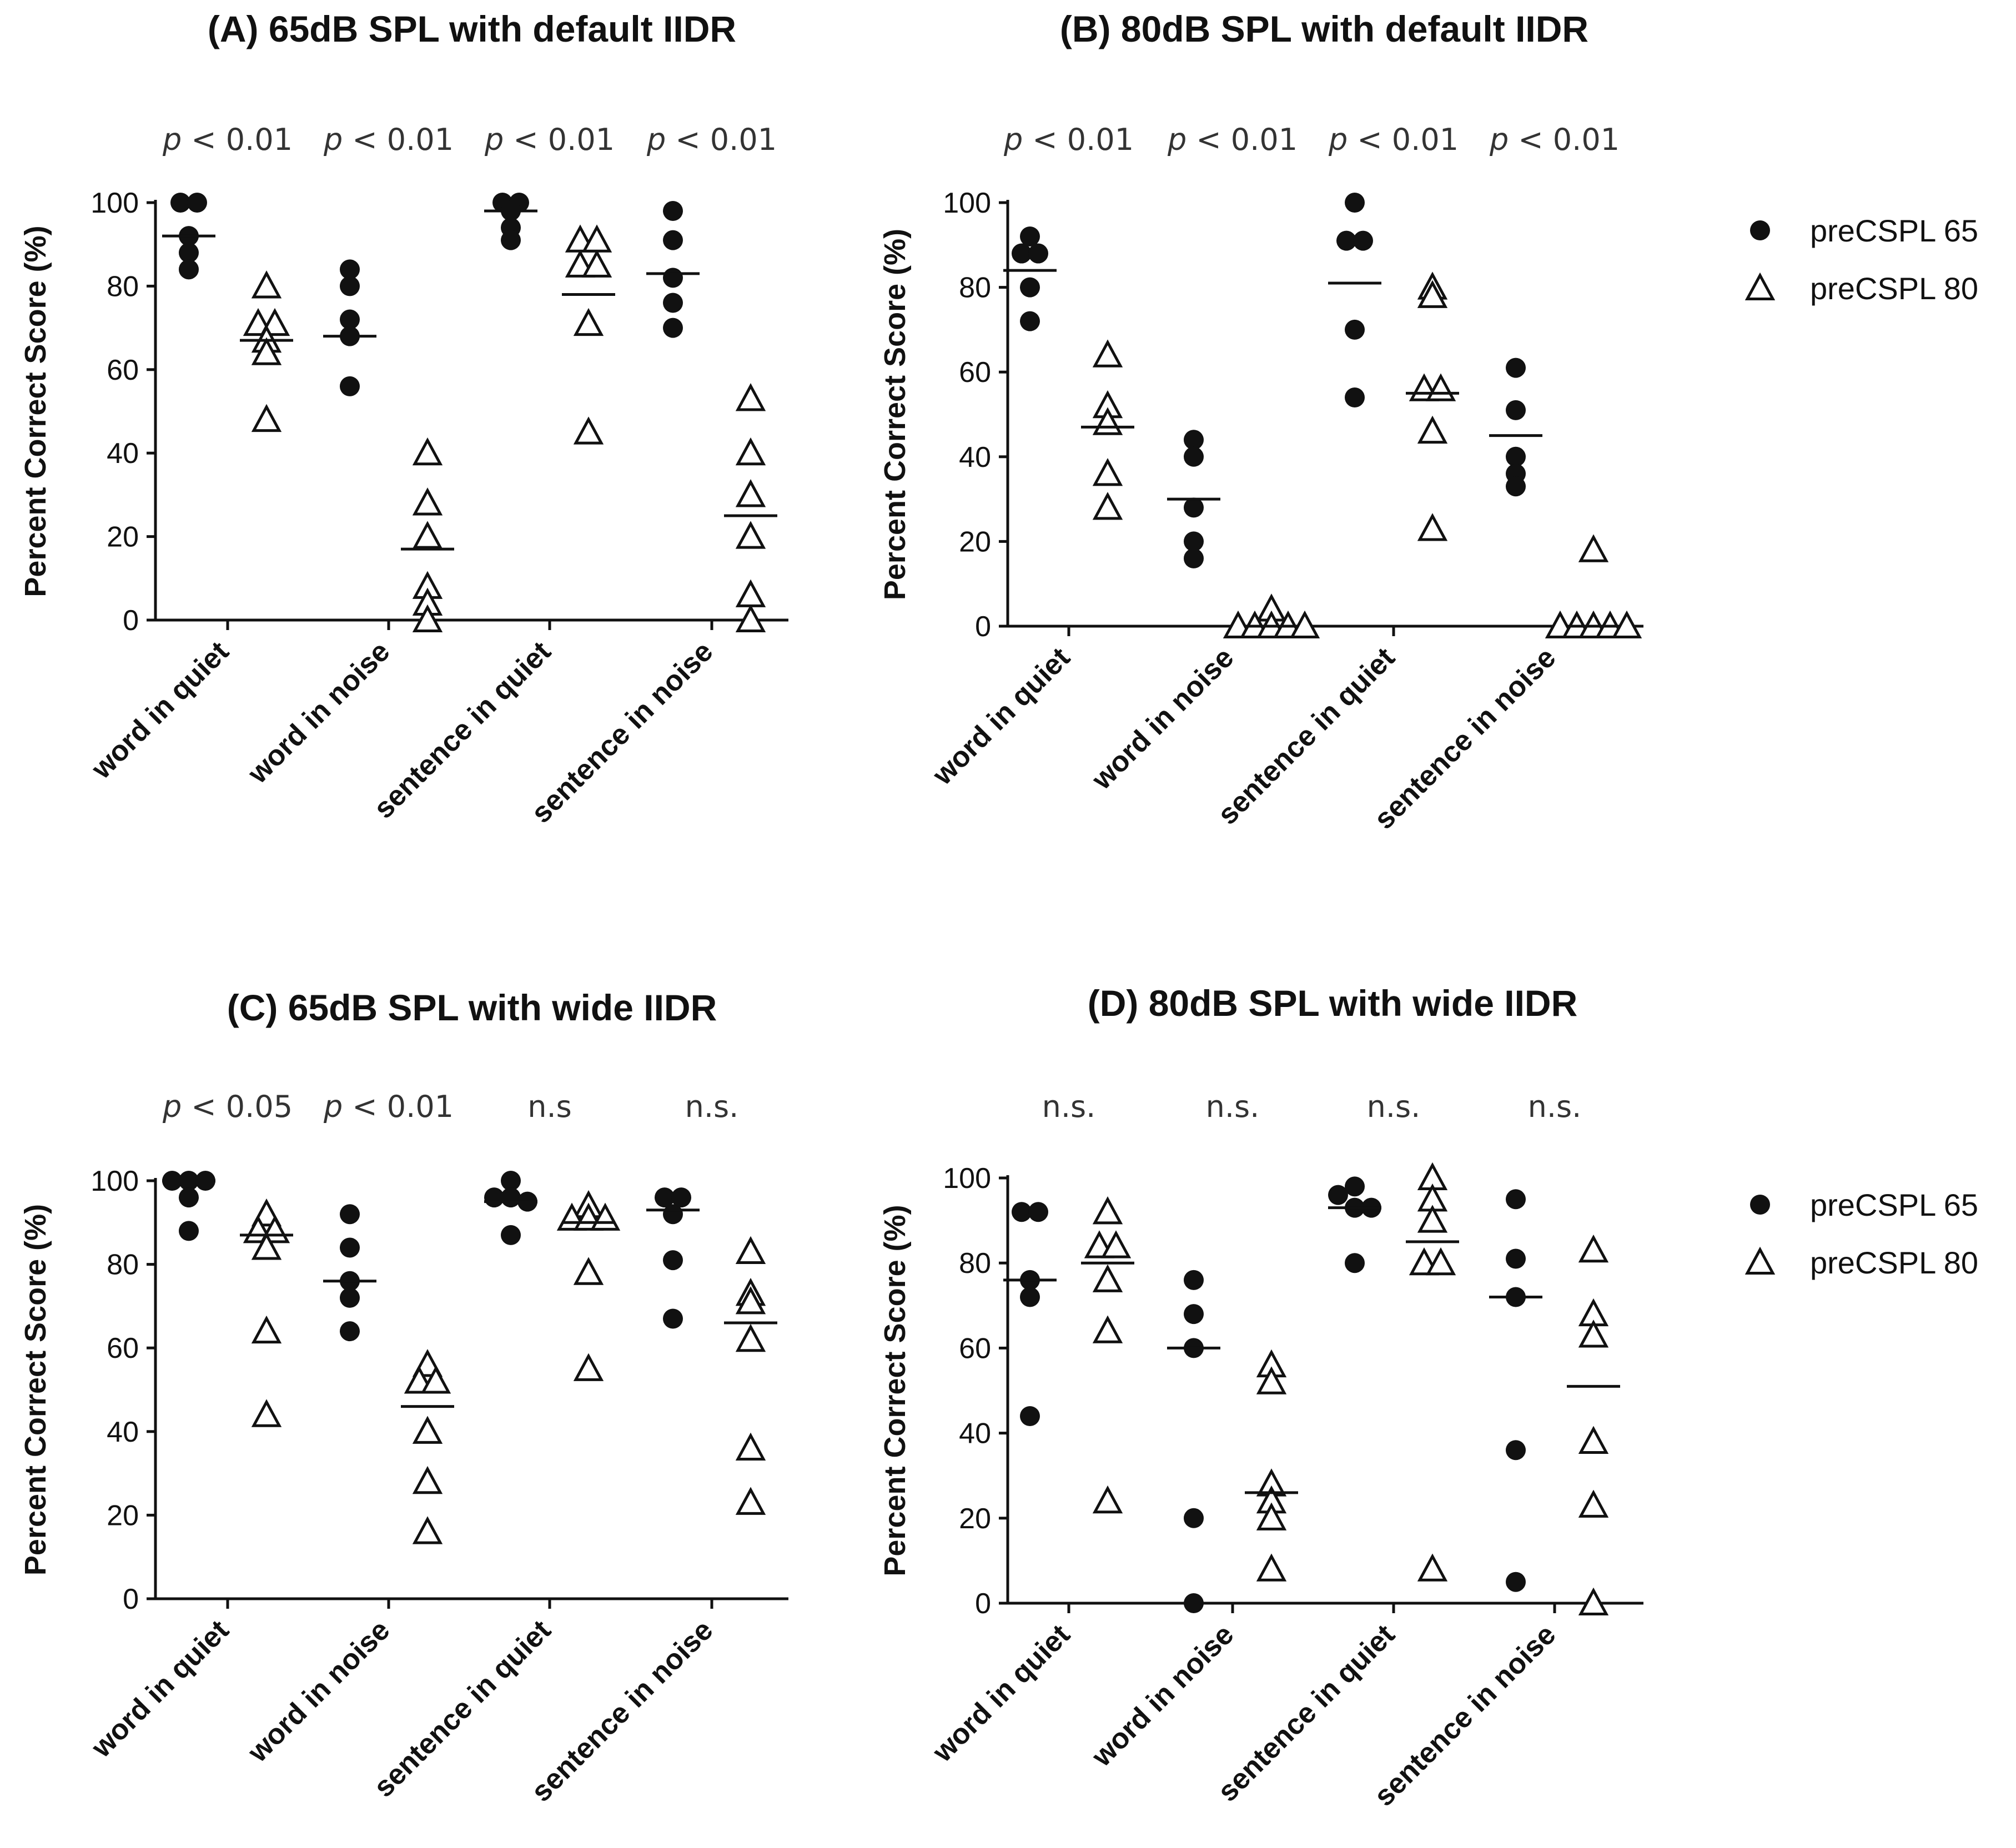  What do you see at coordinates (1306, 1712) in the screenshot?
I see `category-label: sentence in quiet` at bounding box center [1306, 1712].